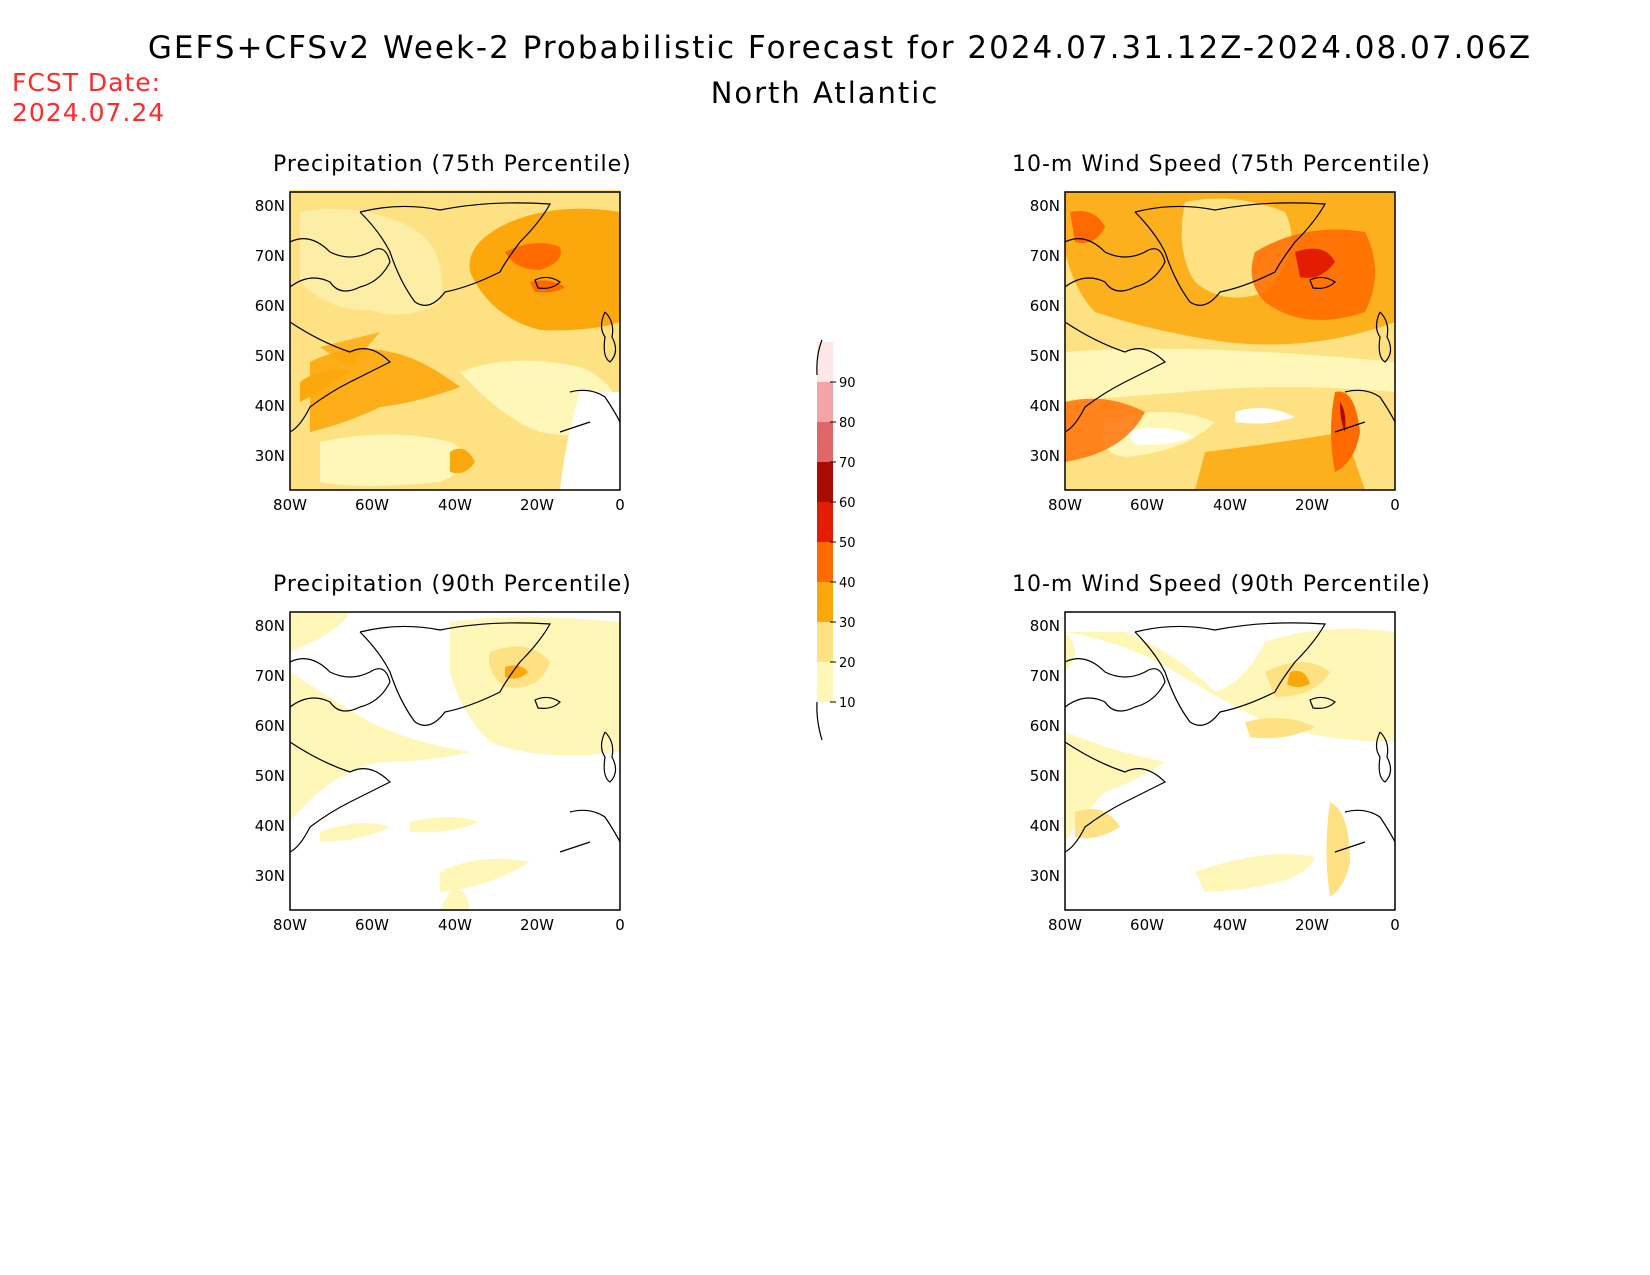 This screenshot has width=1650, height=1275. Describe the element at coordinates (847, 383) in the screenshot. I see `colorbar-tick-label: 90` at that location.